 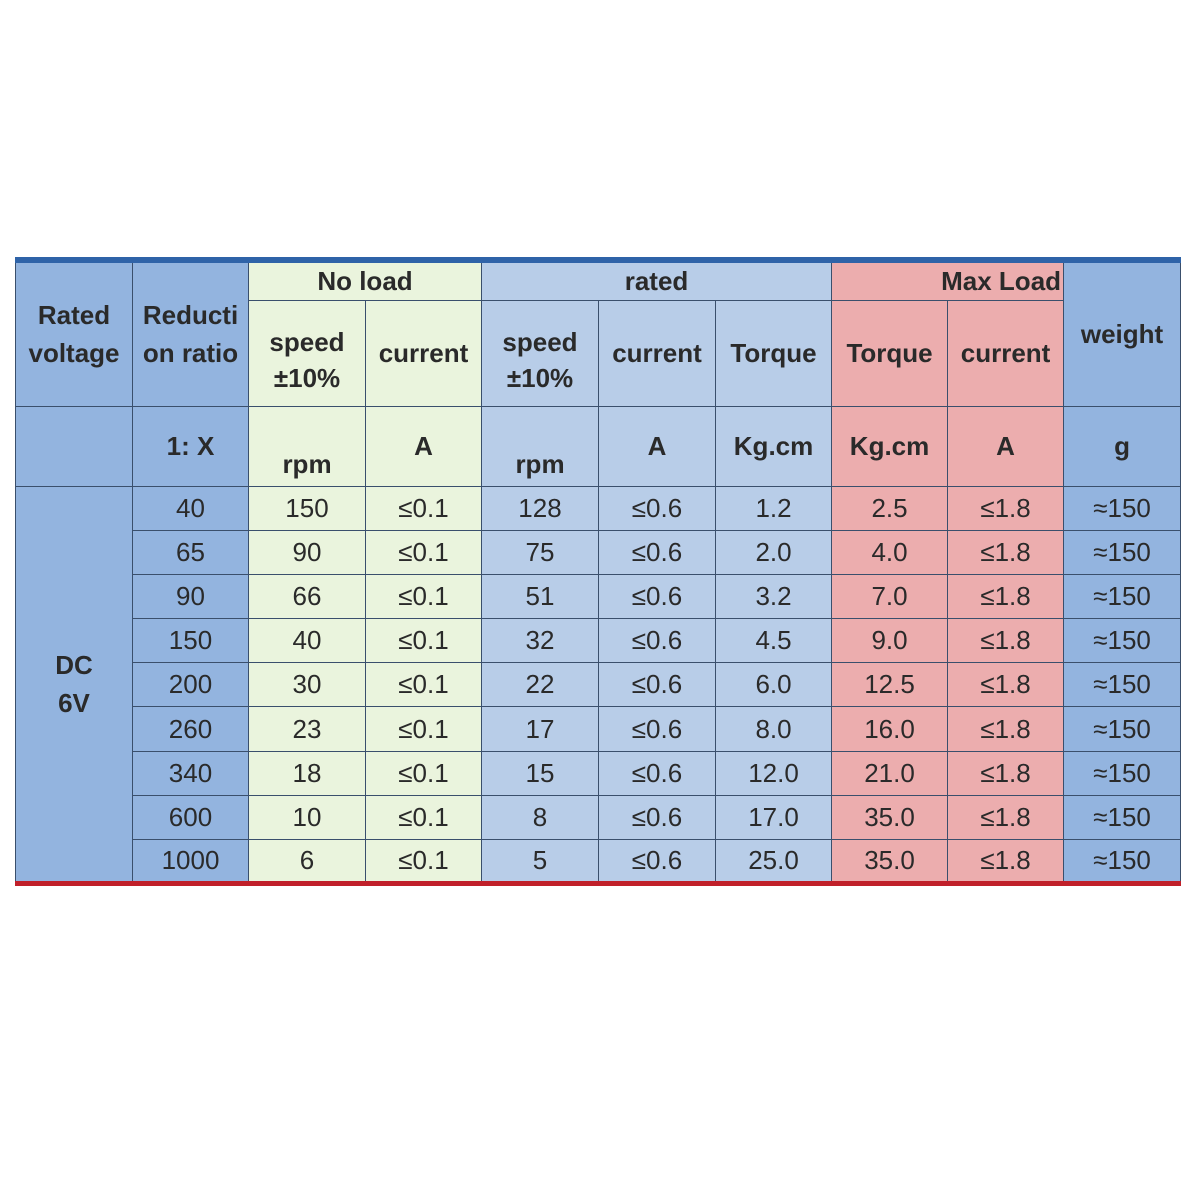 I want to click on max-load-torque-cell: 21.0, so click(x=890, y=773).